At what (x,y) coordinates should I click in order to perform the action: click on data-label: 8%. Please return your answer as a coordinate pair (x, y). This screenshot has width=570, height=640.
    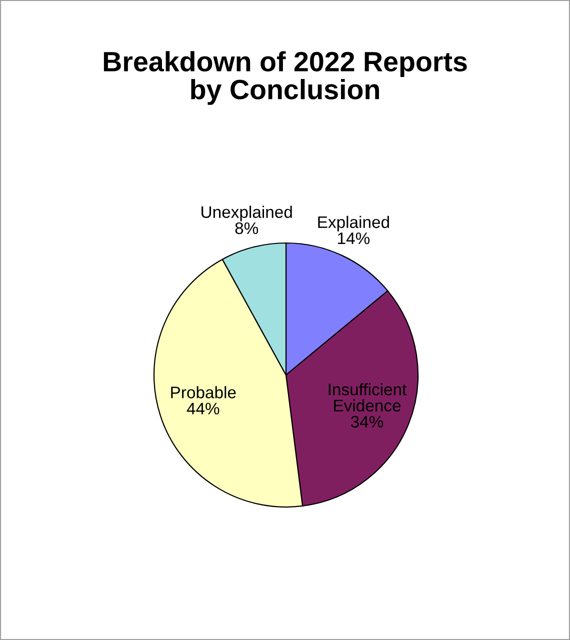
    Looking at the image, I should click on (246, 228).